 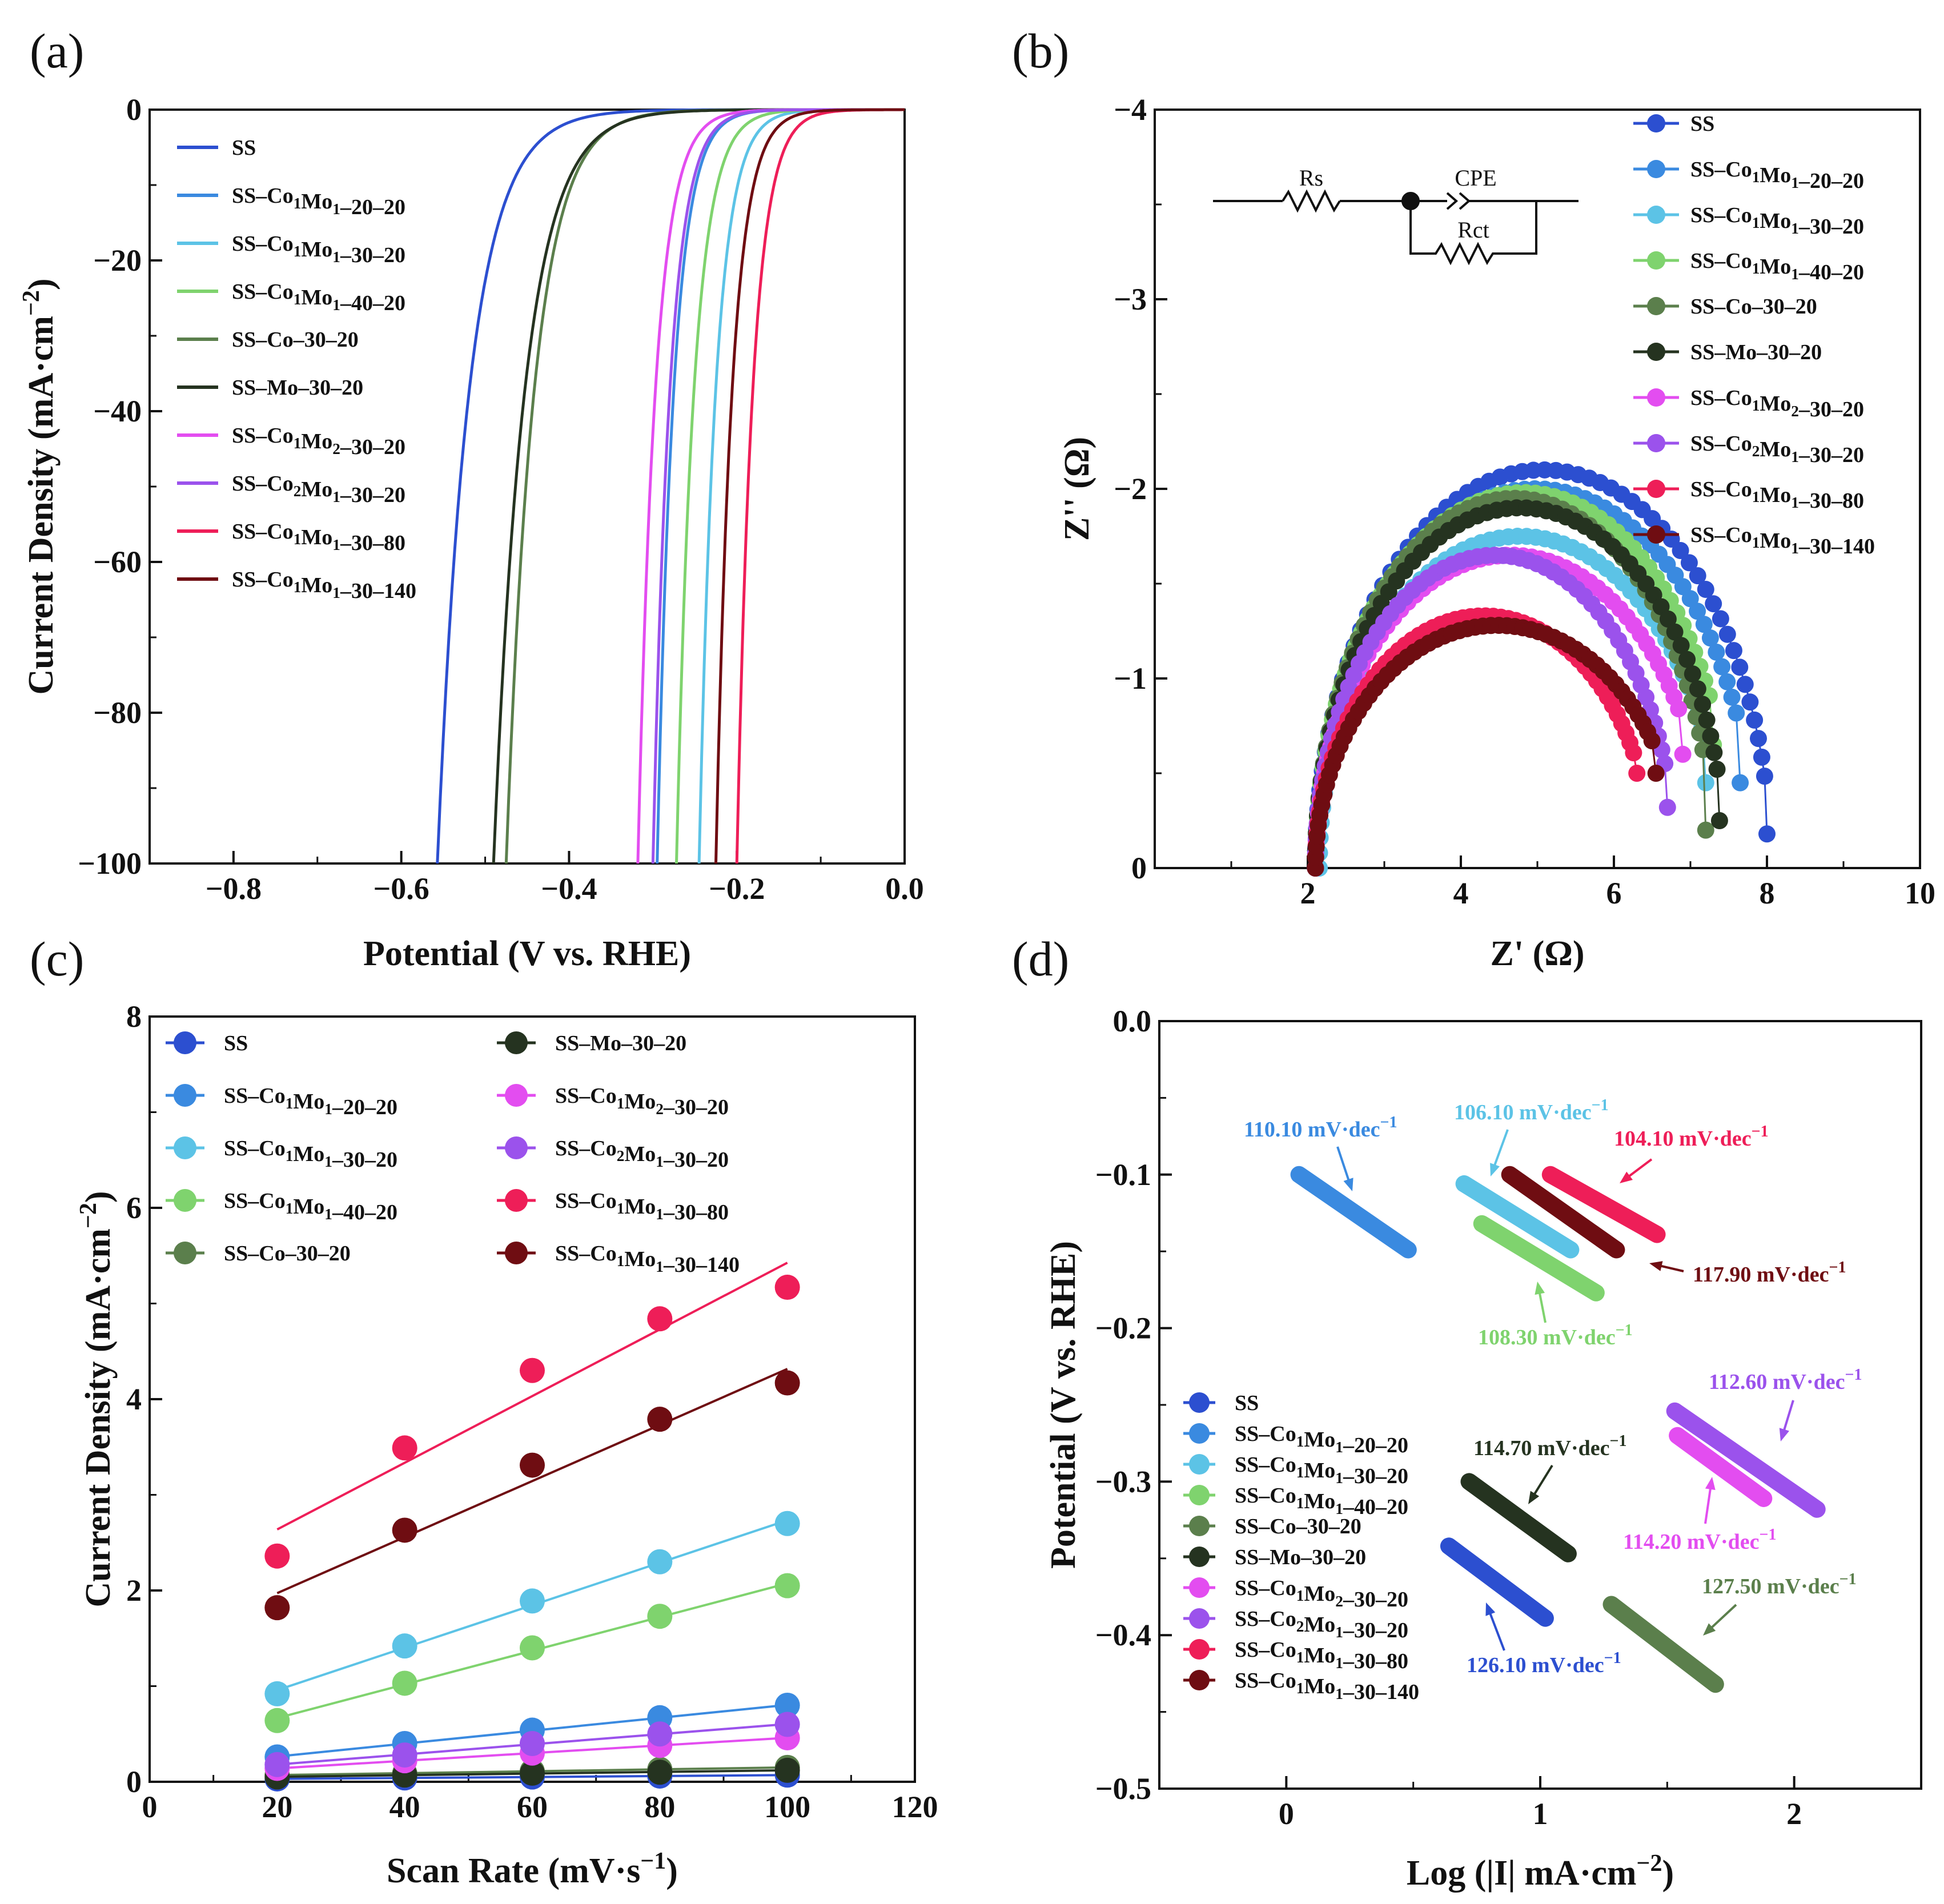 What do you see at coordinates (737, 889) in the screenshot?
I see `x-tick-label: −0.2` at bounding box center [737, 889].